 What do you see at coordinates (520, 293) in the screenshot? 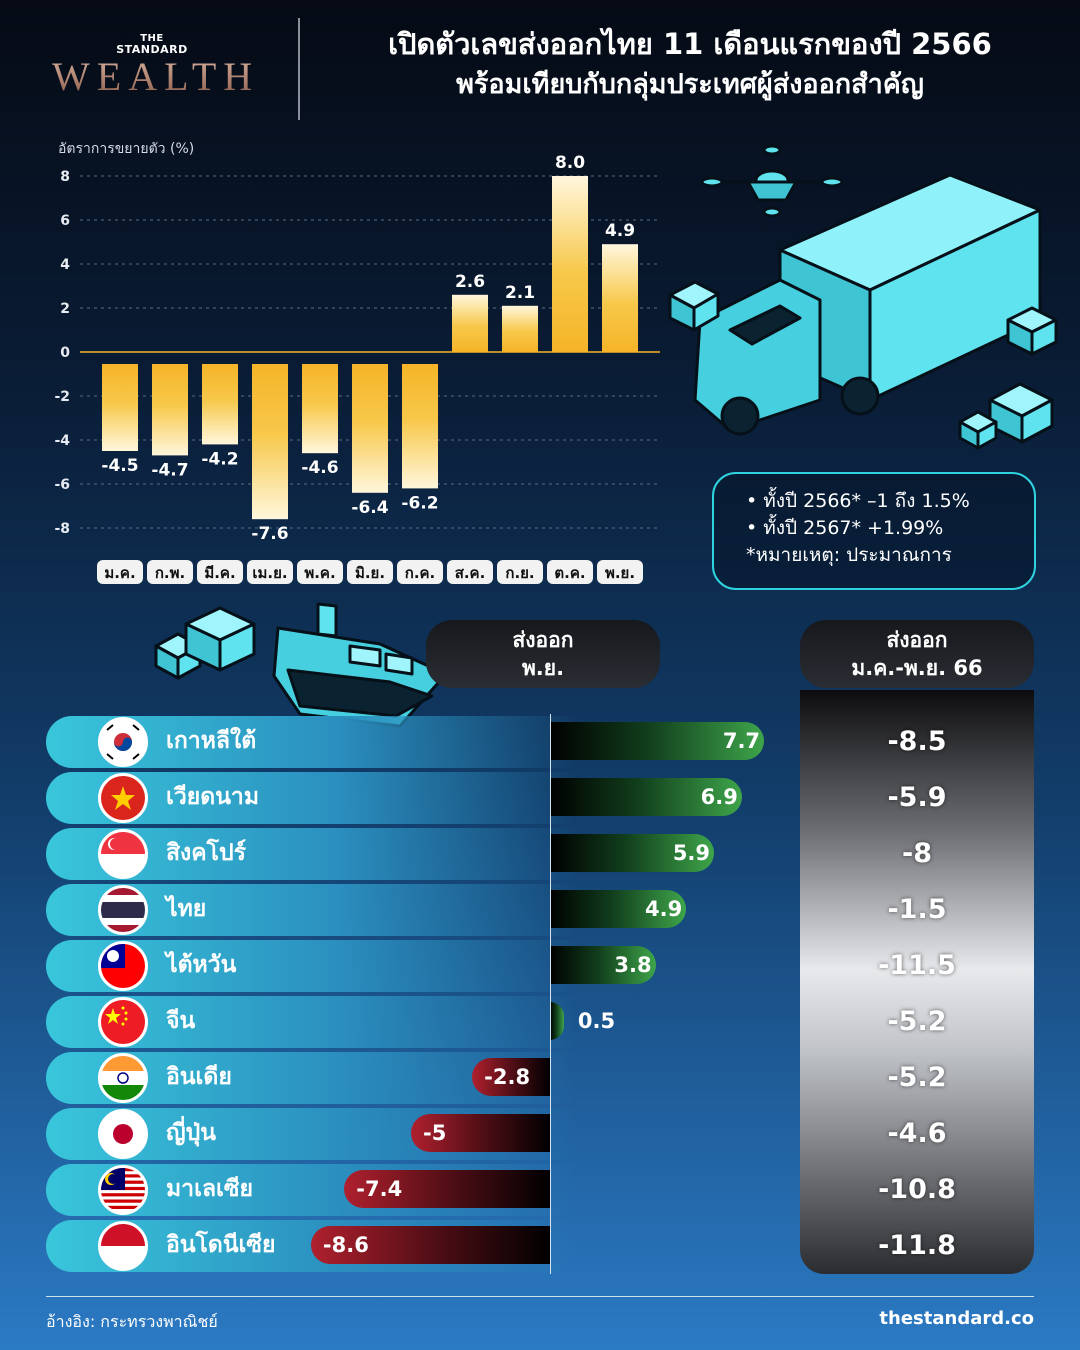
I see `bar-value-label: 2.1` at bounding box center [520, 293].